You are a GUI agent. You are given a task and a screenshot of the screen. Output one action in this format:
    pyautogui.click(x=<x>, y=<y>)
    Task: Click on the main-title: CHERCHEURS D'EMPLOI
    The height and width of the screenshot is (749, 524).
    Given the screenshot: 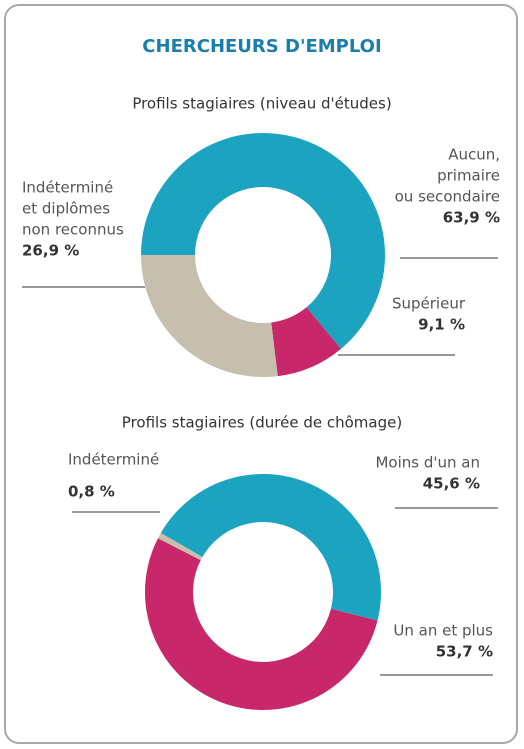 What is the action you would take?
    pyautogui.click(x=261, y=46)
    